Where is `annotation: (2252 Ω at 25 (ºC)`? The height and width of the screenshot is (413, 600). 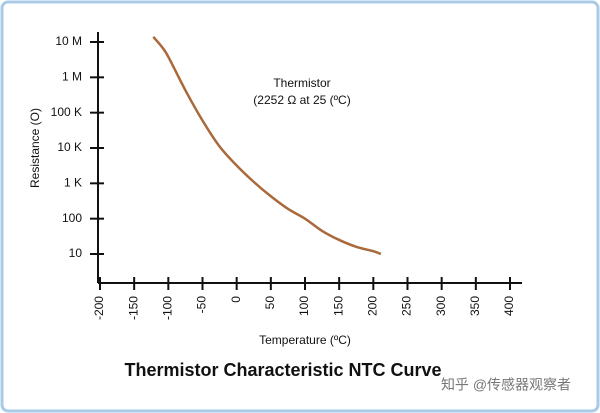 annotation: (2252 Ω at 25 (ºC) is located at coordinates (301, 100).